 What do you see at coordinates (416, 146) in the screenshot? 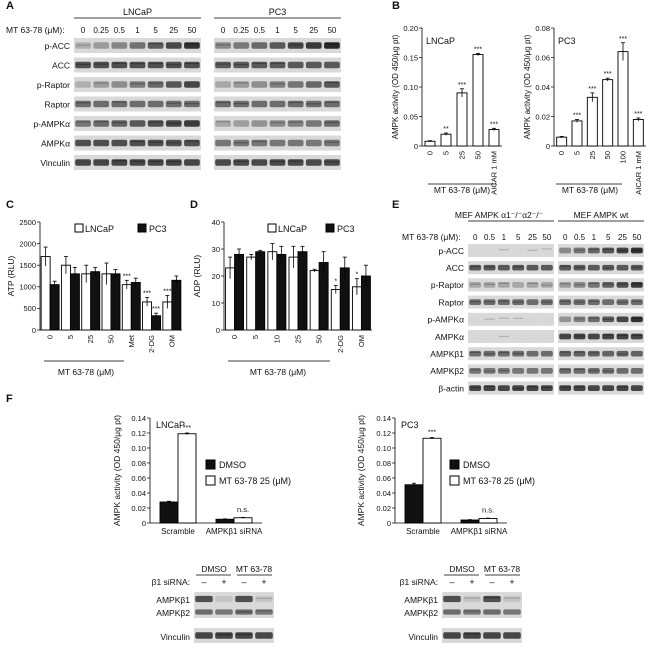
I see `chart-y-tick-label: 0` at bounding box center [416, 146].